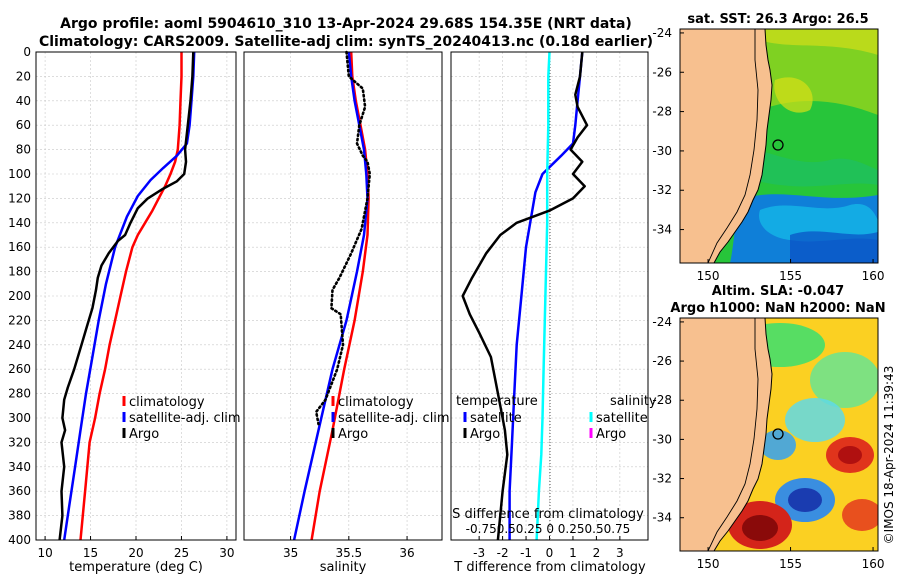  I want to click on depth-tick-label: 60, so click(23, 125).